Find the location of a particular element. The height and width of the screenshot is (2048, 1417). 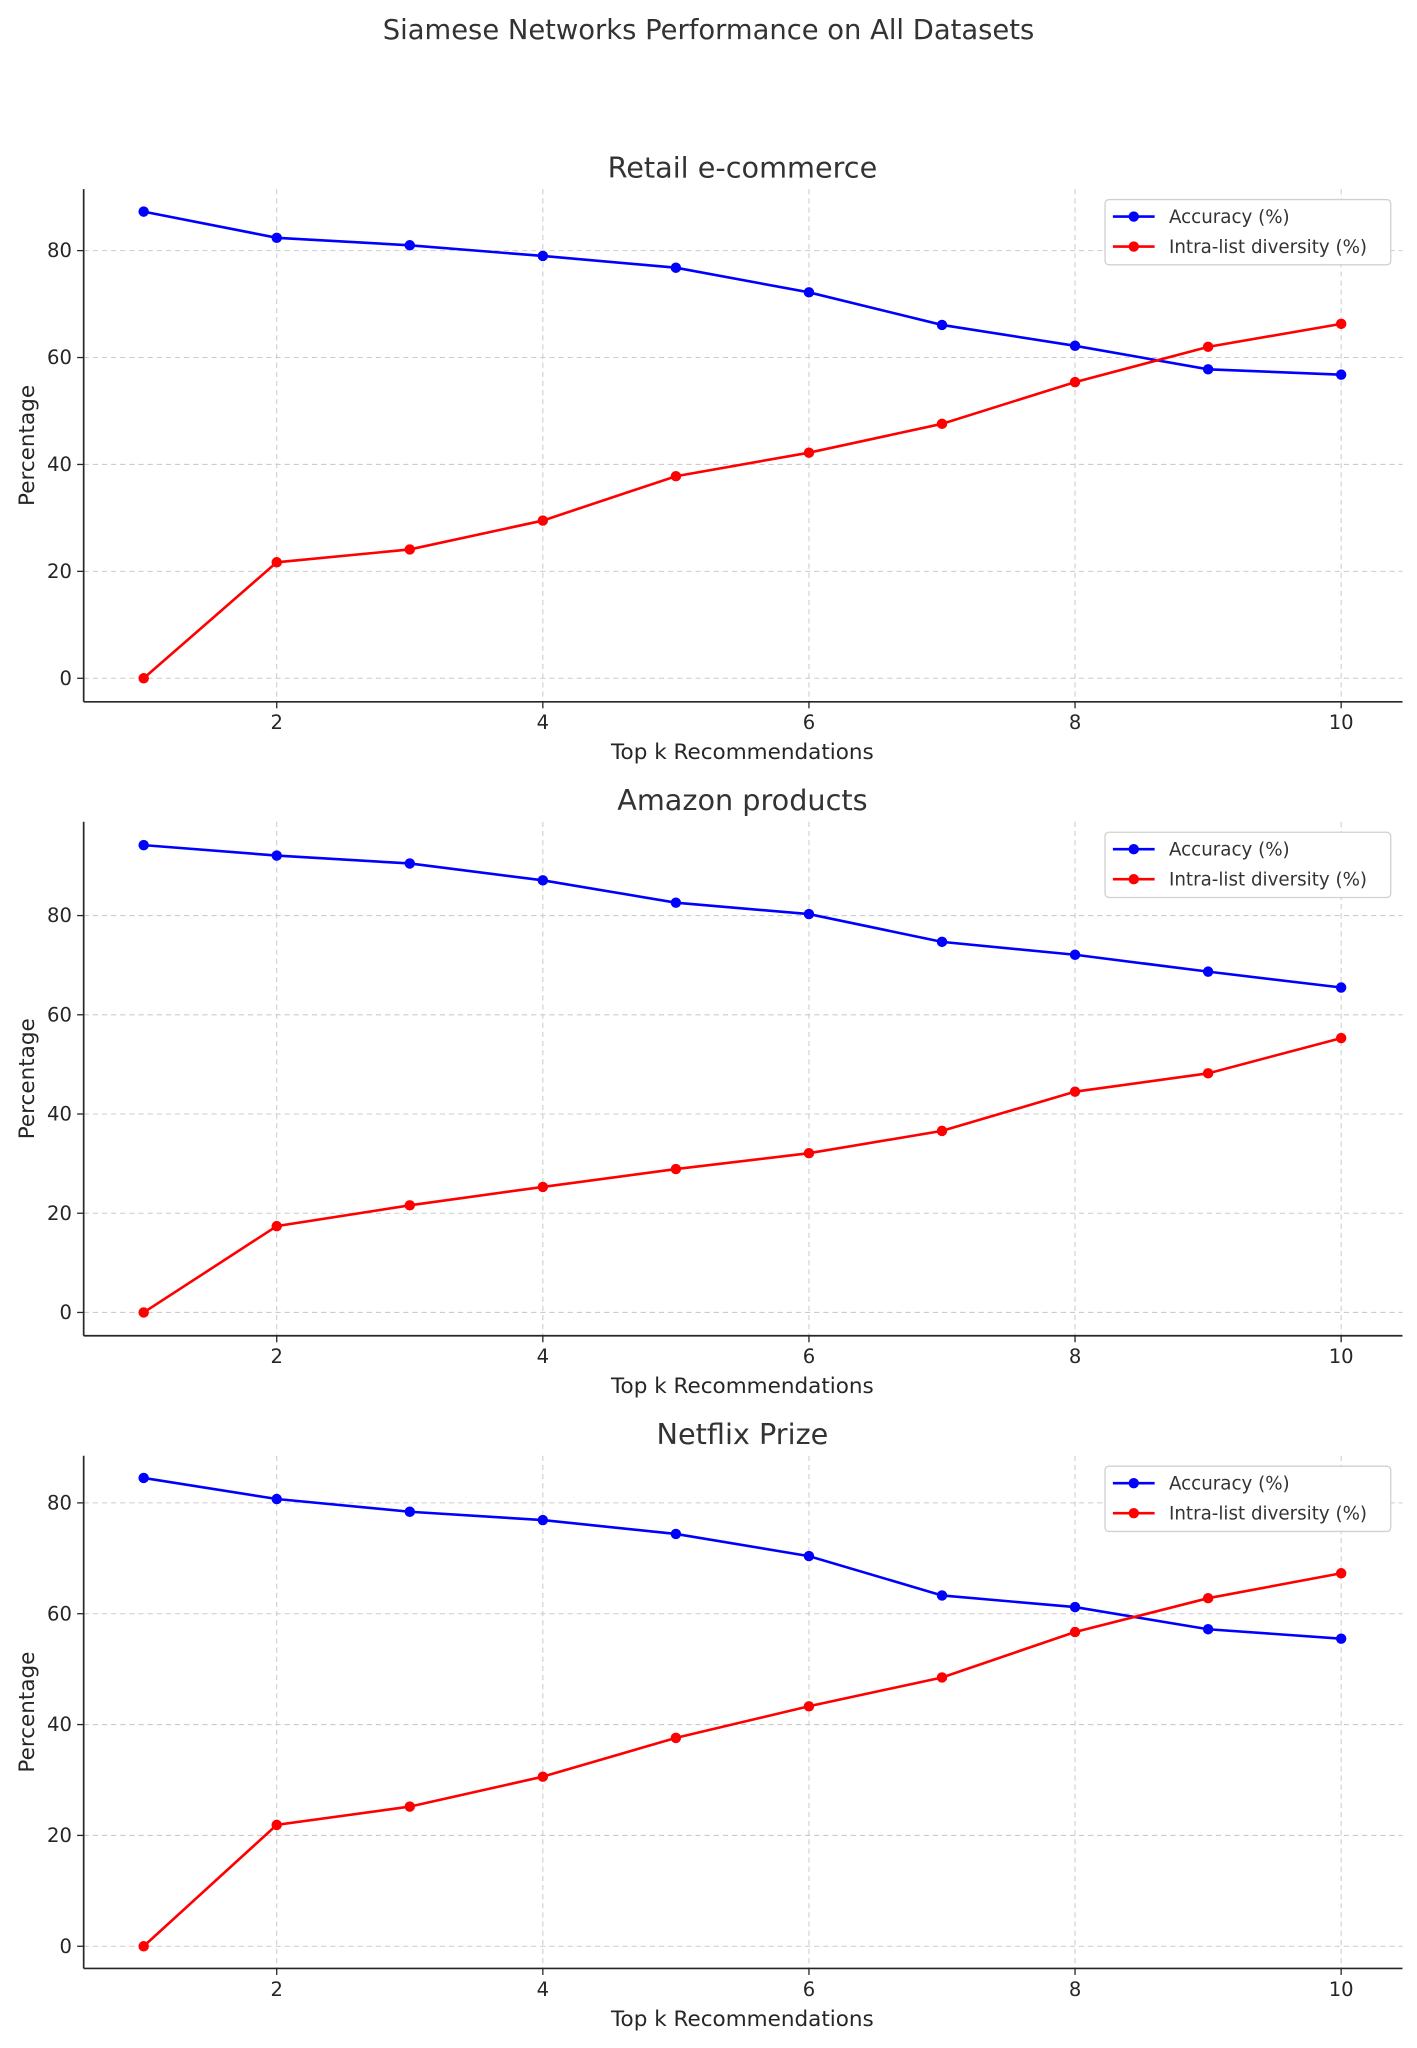

legend-box is located at coordinates (1248, 1499).